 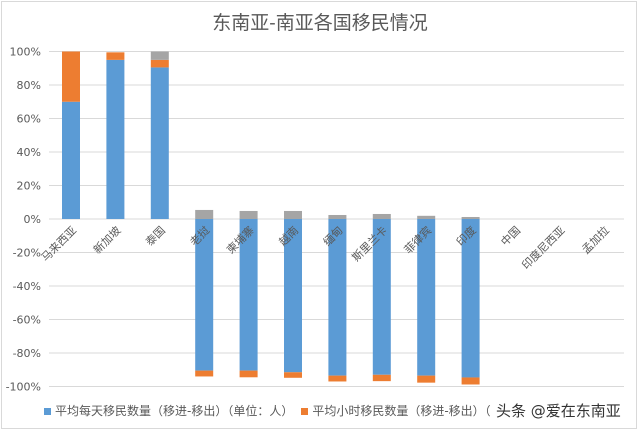 What do you see at coordinates (23, 387) in the screenshot?
I see `y-tick-label: -100%` at bounding box center [23, 387].